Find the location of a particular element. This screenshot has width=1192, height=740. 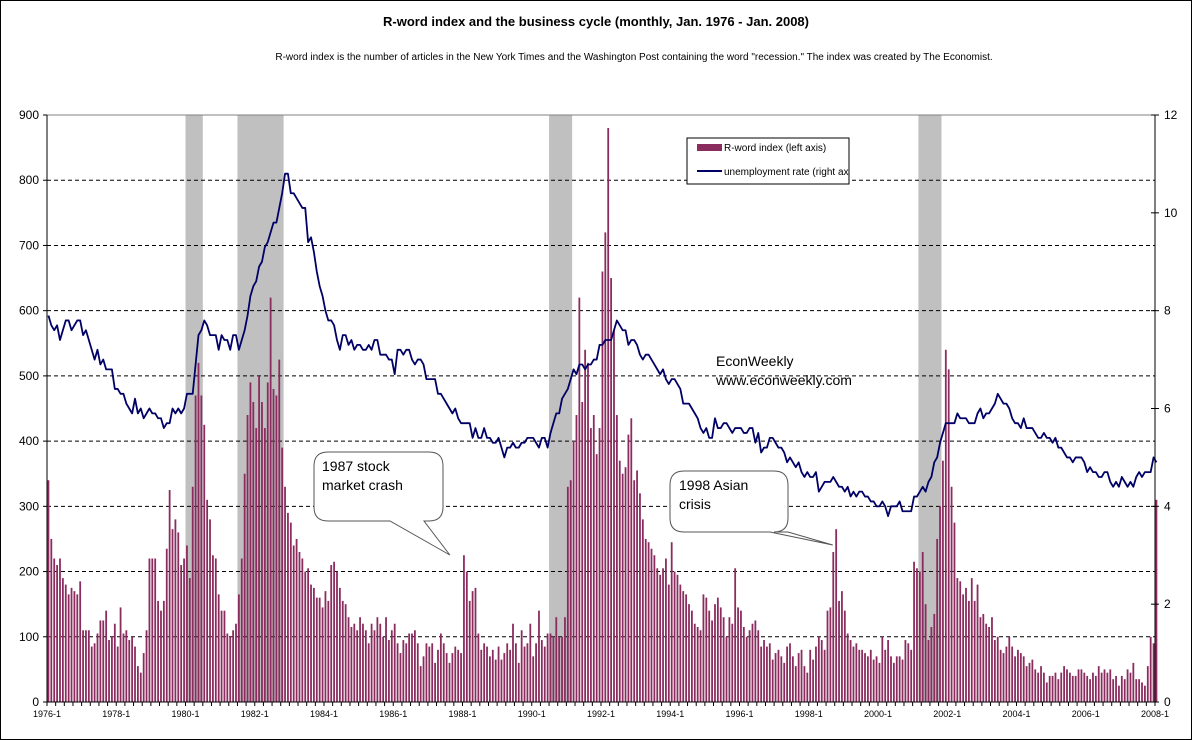

y-tick-label: 100 is located at coordinates (29, 637).